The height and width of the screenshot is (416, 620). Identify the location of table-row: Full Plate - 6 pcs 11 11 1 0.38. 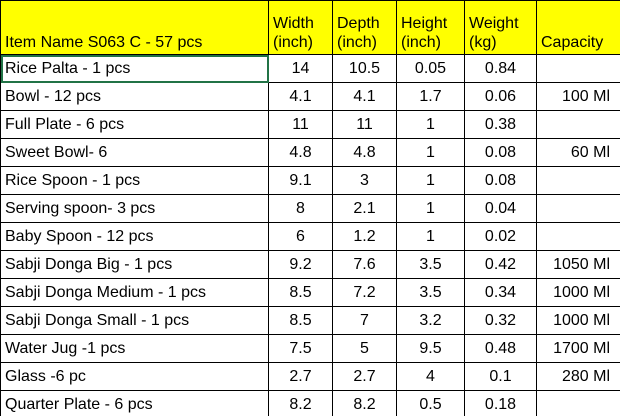
(310, 124).